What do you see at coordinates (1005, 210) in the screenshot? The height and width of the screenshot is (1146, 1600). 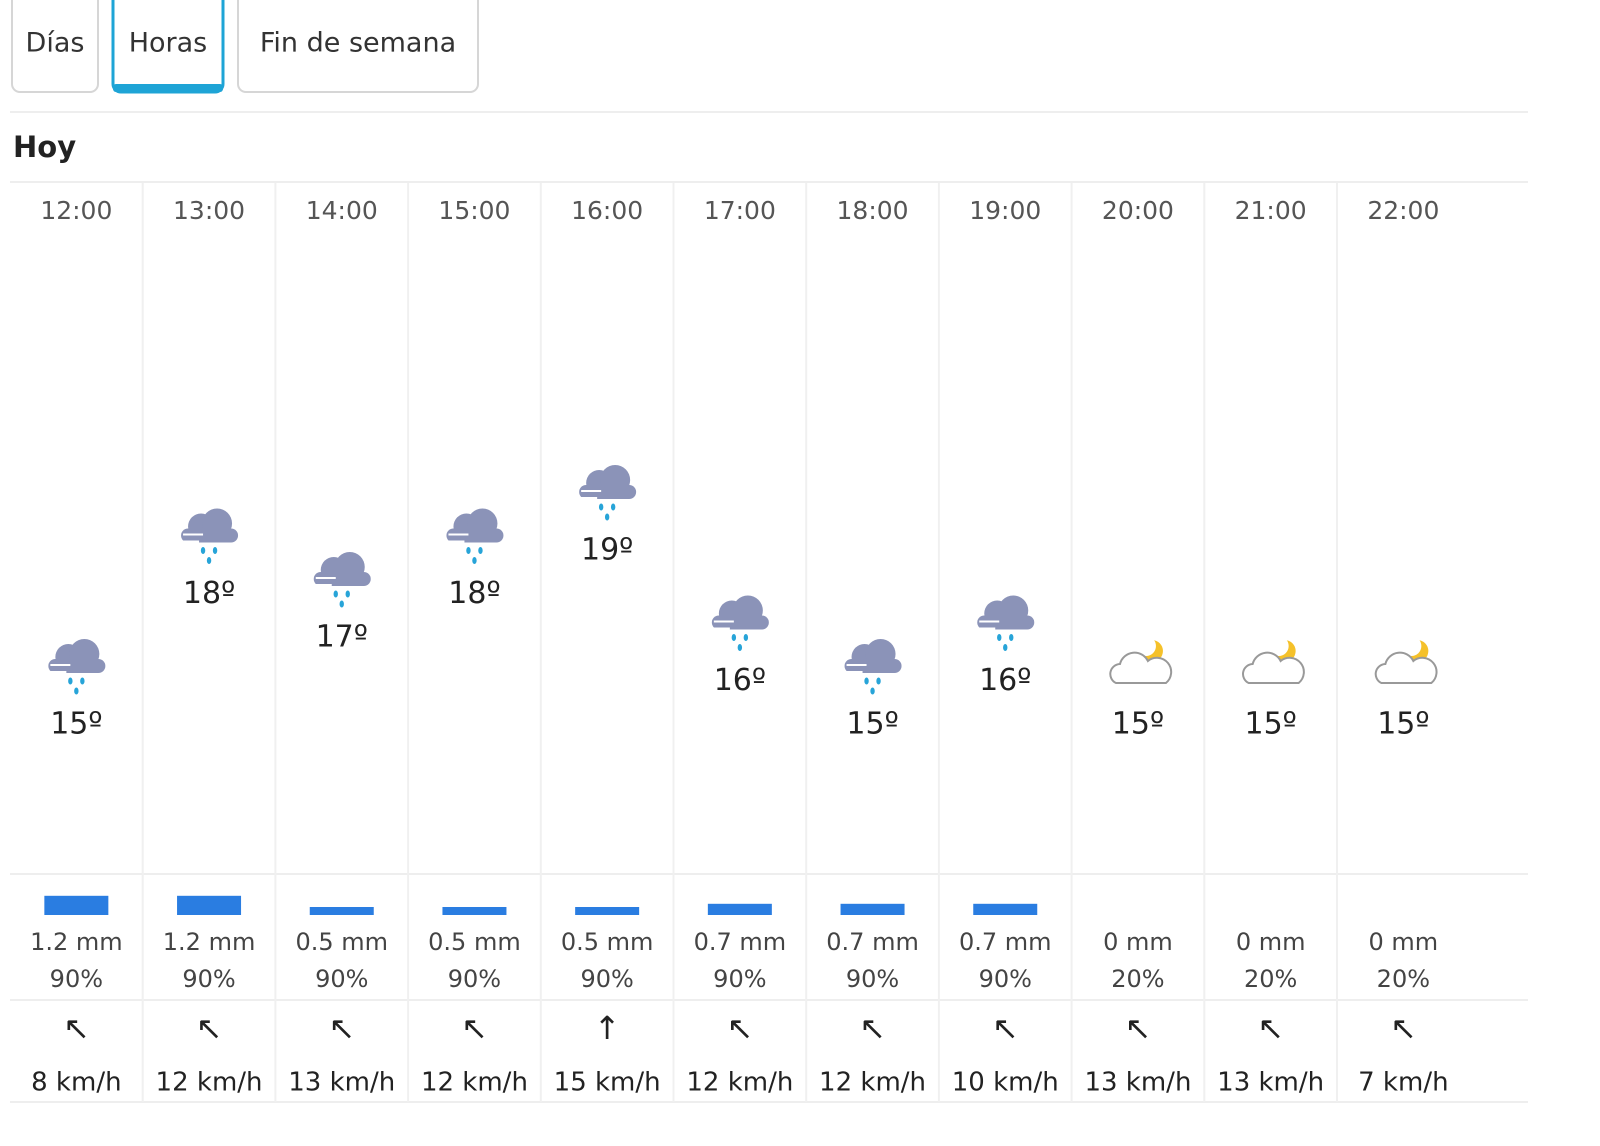 I see `hour-label: 19:00` at bounding box center [1005, 210].